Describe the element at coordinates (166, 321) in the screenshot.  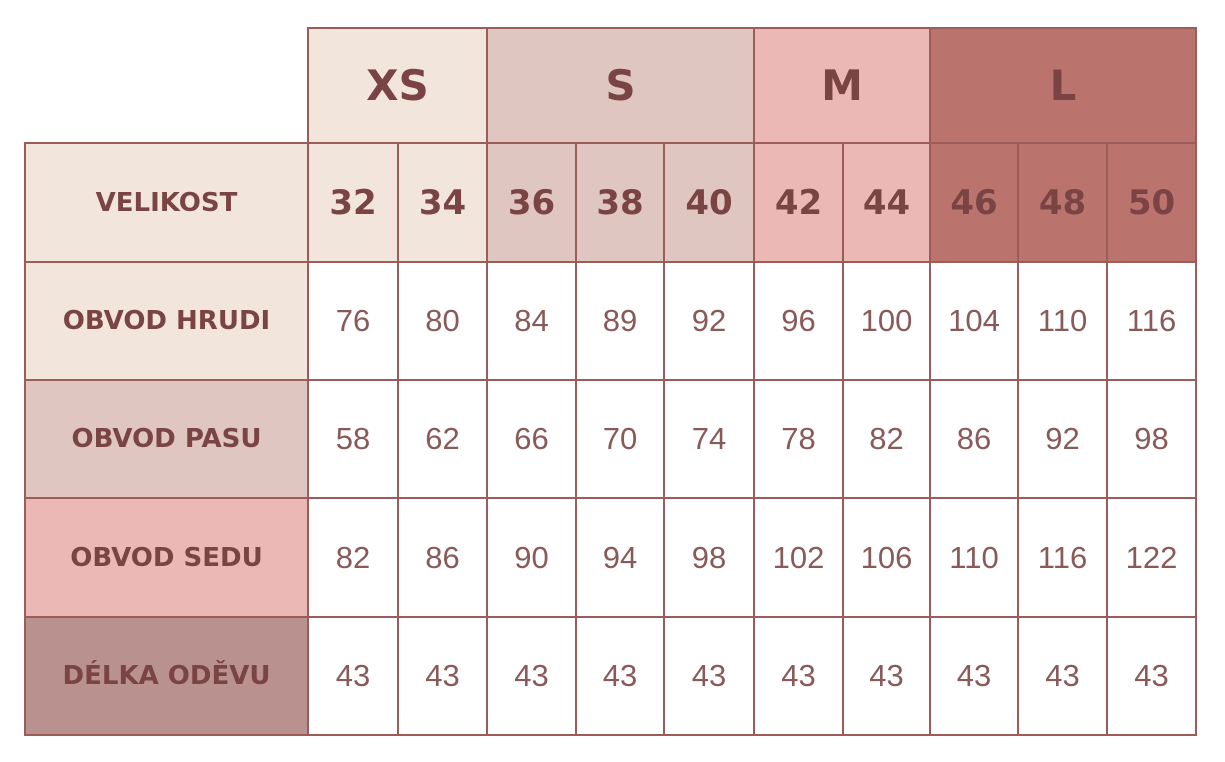
I see `row-label: OBVOD HRUDI` at that location.